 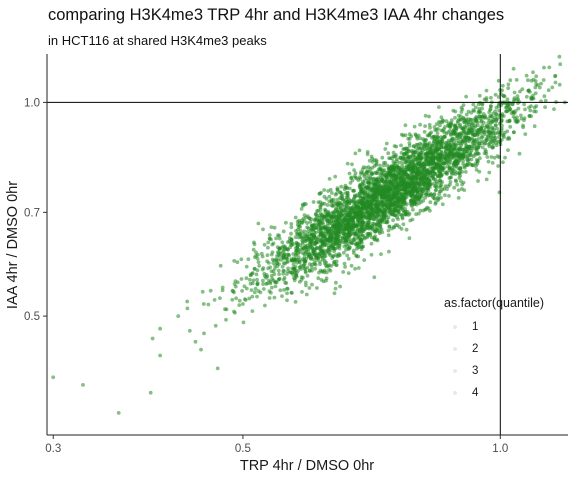 I want to click on legend-item: 2, so click(x=494, y=349).